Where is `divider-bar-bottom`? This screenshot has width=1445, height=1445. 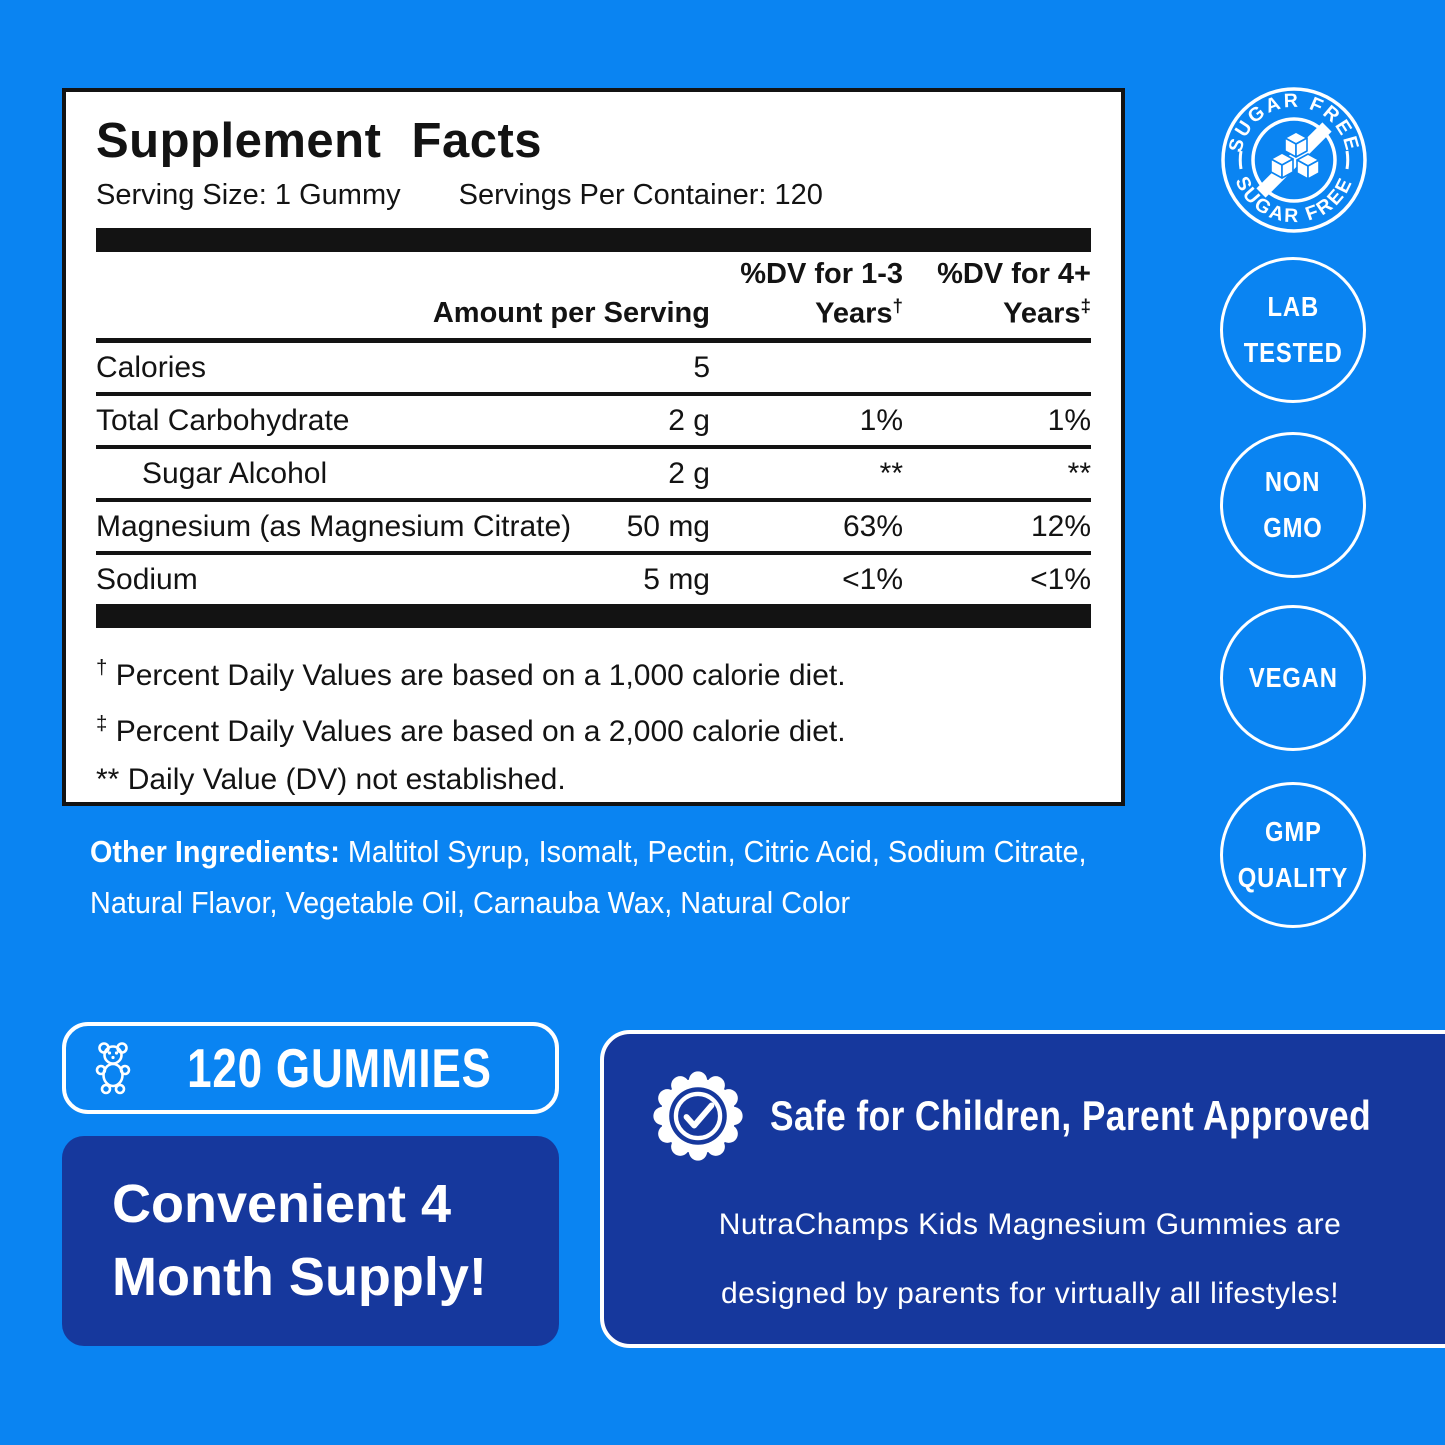
divider-bar-bottom is located at coordinates (593, 616).